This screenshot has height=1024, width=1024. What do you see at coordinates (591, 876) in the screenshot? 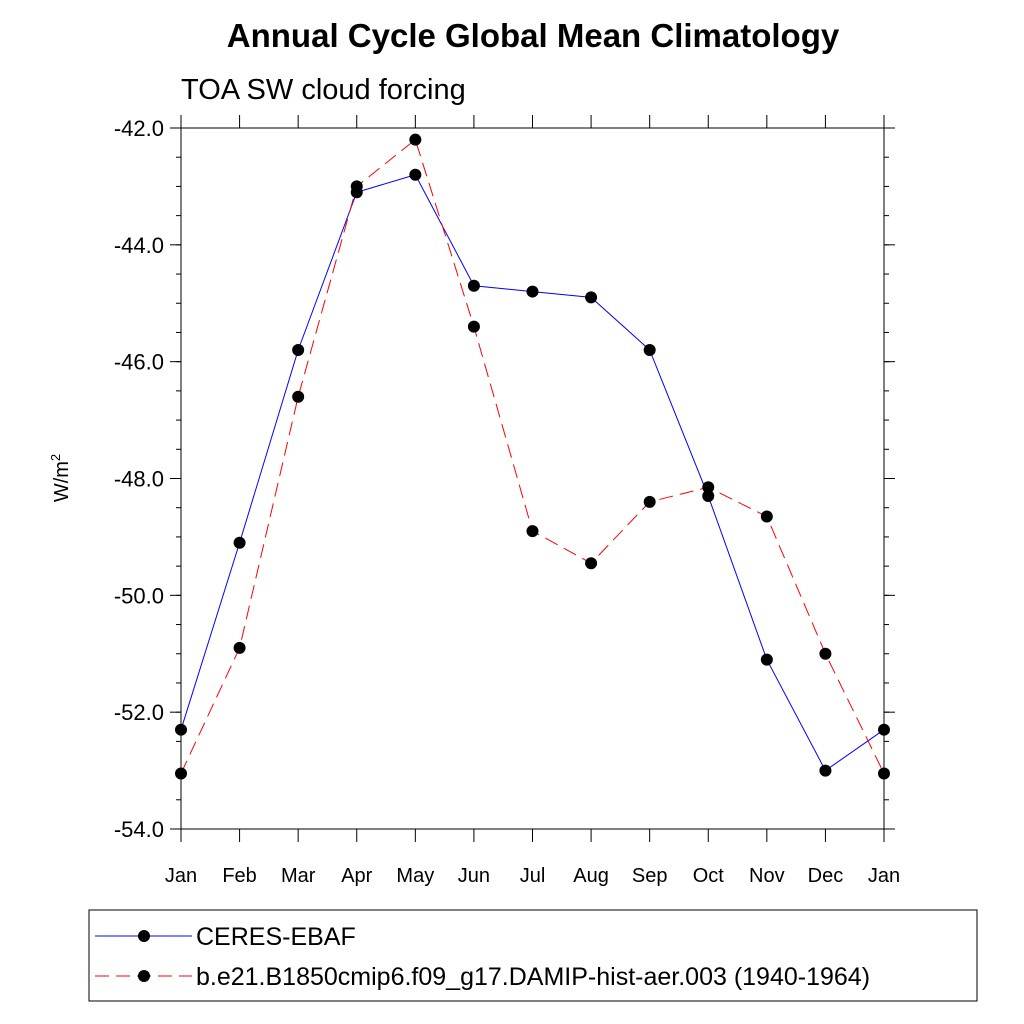
I see `x-tick-label: Aug` at bounding box center [591, 876].